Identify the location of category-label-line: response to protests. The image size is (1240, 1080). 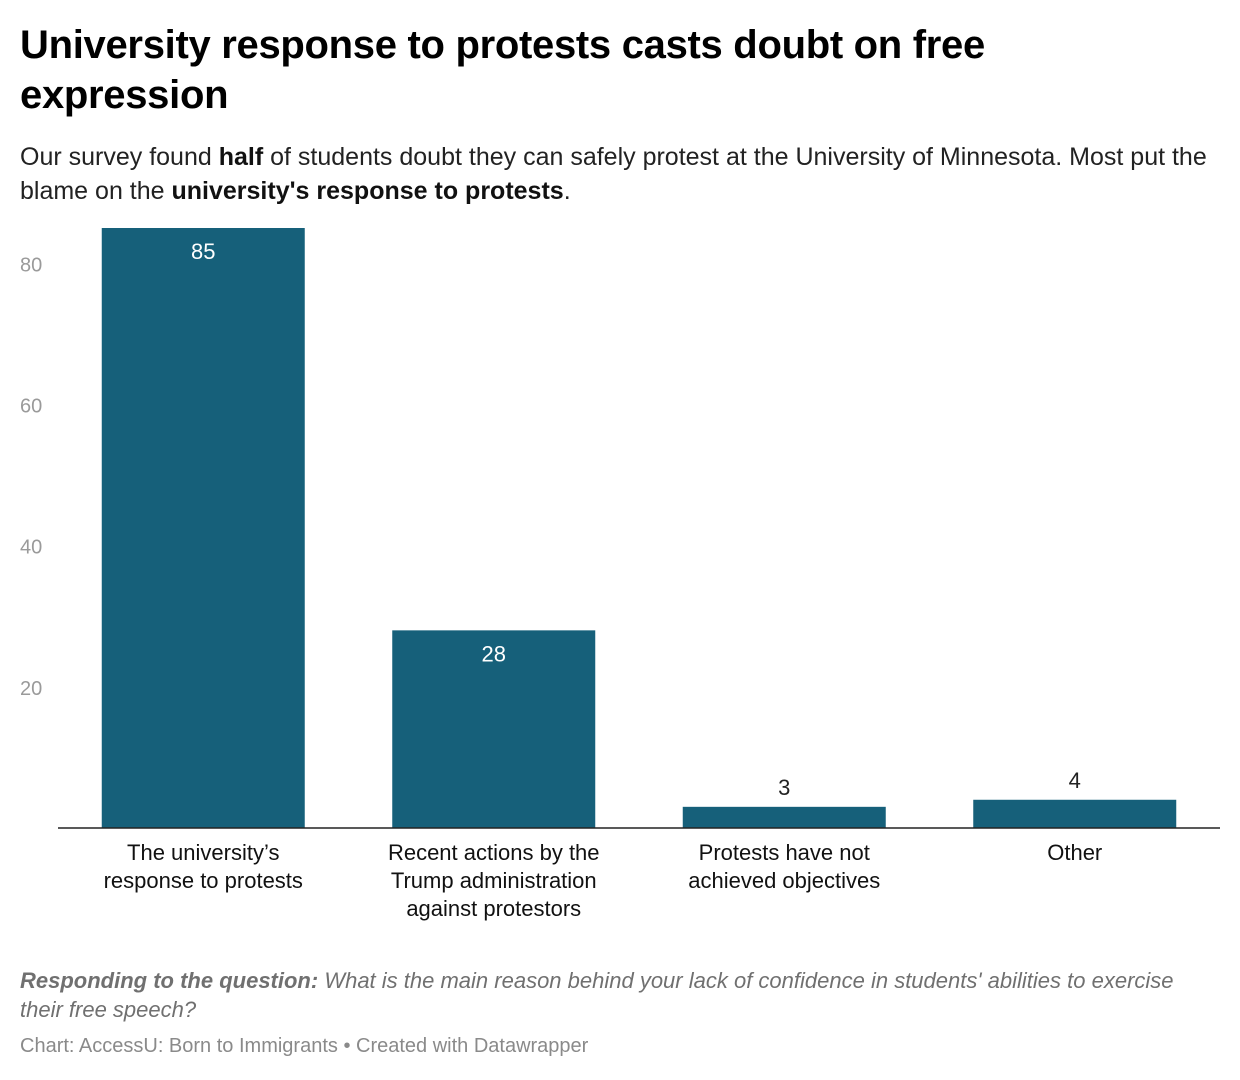
(203, 880).